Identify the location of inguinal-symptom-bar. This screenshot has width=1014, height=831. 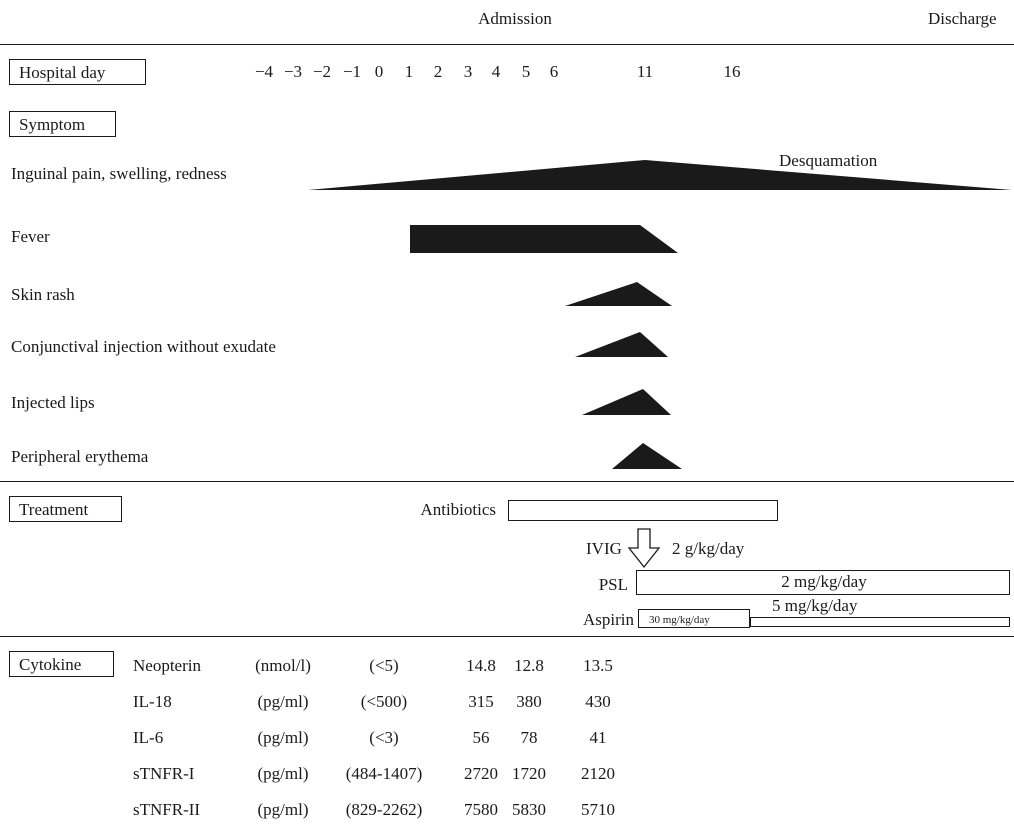
(660, 175).